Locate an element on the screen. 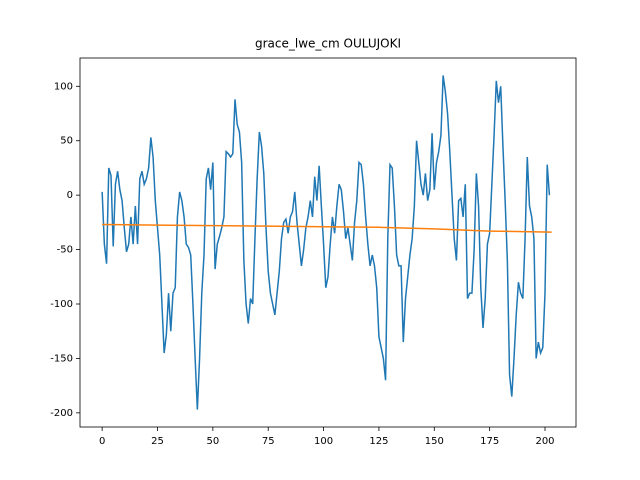 This screenshot has width=640, height=480. y-tick-label: 50 is located at coordinates (66, 141).